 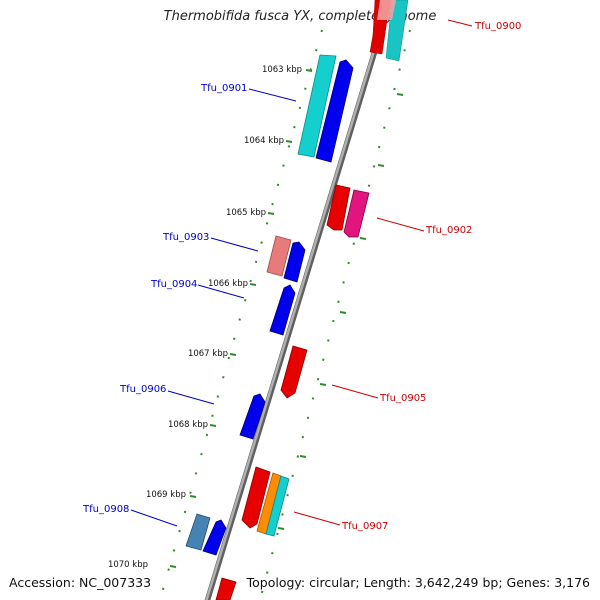 I want to click on gene-label-tfu-0908: Tfu_0908, so click(x=105, y=509).